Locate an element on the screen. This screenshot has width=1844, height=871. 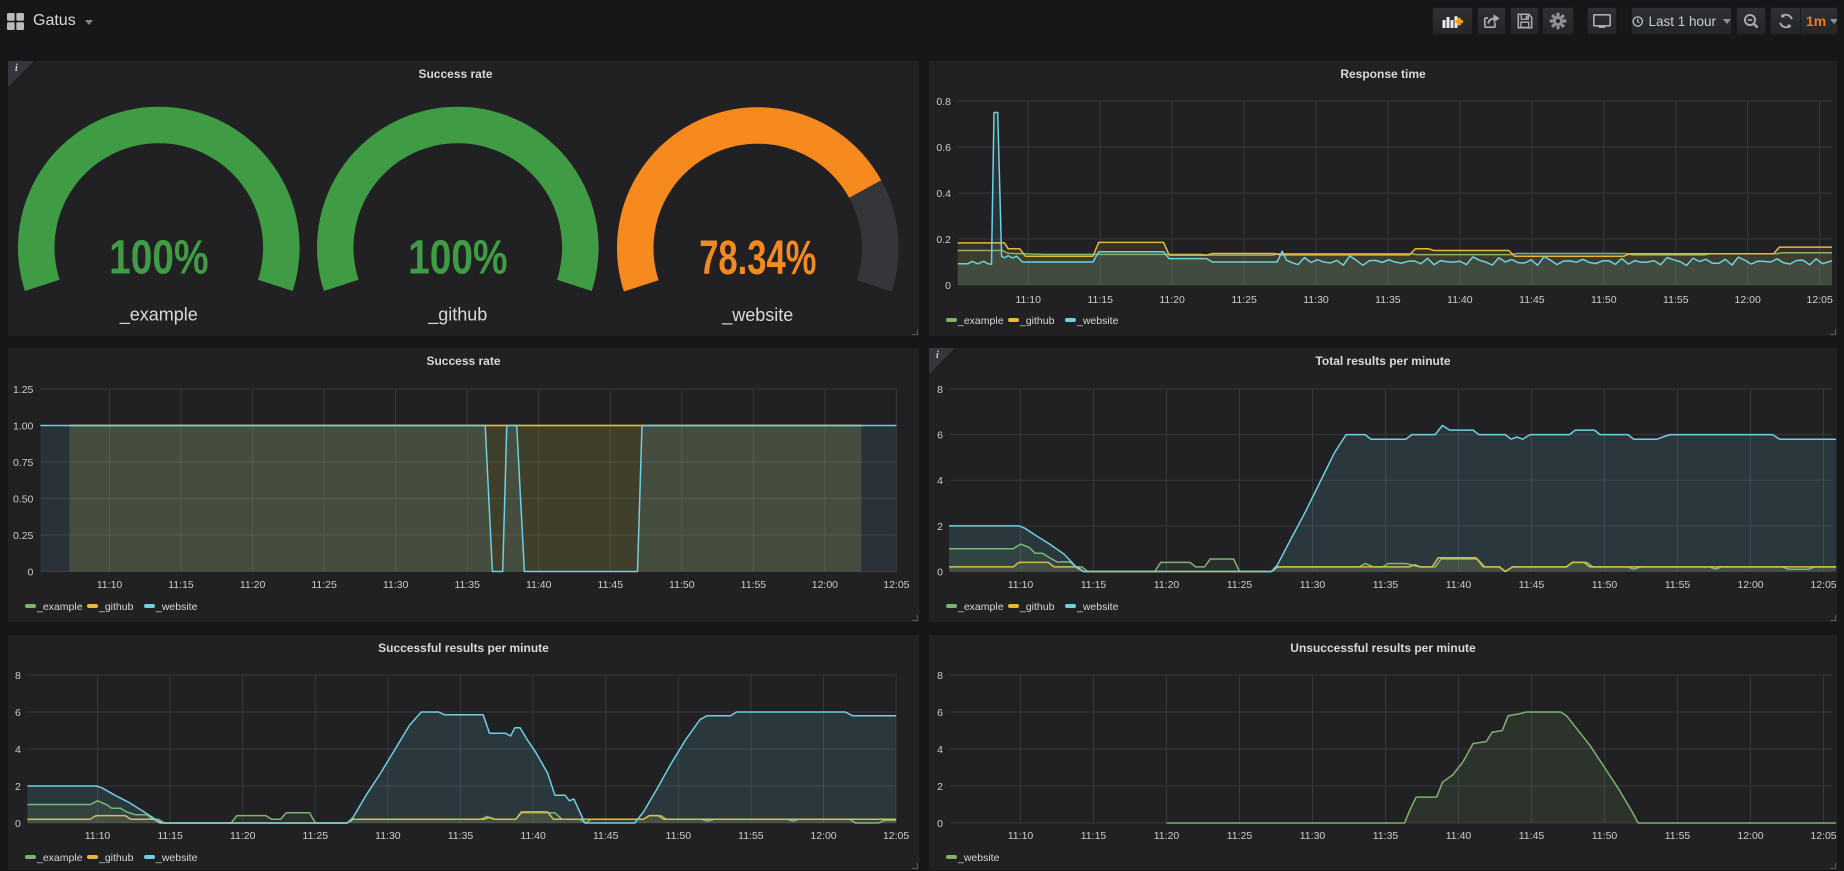
svg-text: 0.2 is located at coordinates (943, 240).